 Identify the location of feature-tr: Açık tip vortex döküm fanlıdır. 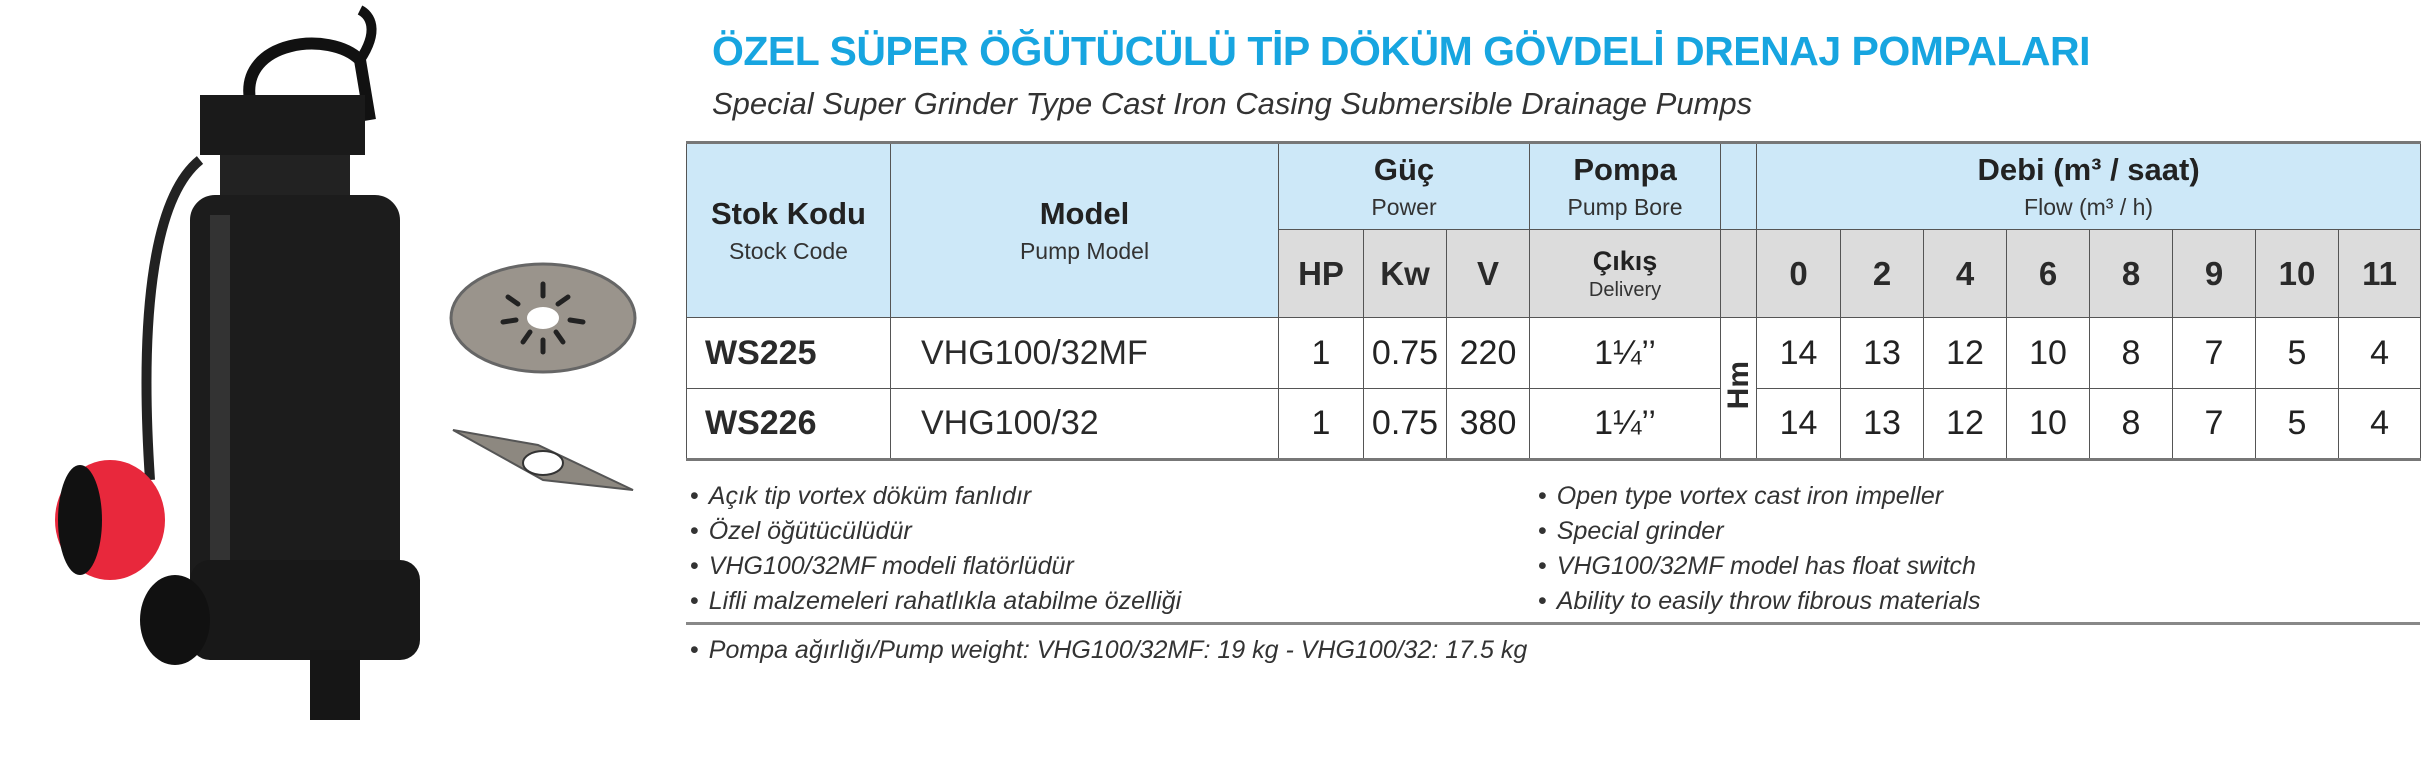
(860, 496).